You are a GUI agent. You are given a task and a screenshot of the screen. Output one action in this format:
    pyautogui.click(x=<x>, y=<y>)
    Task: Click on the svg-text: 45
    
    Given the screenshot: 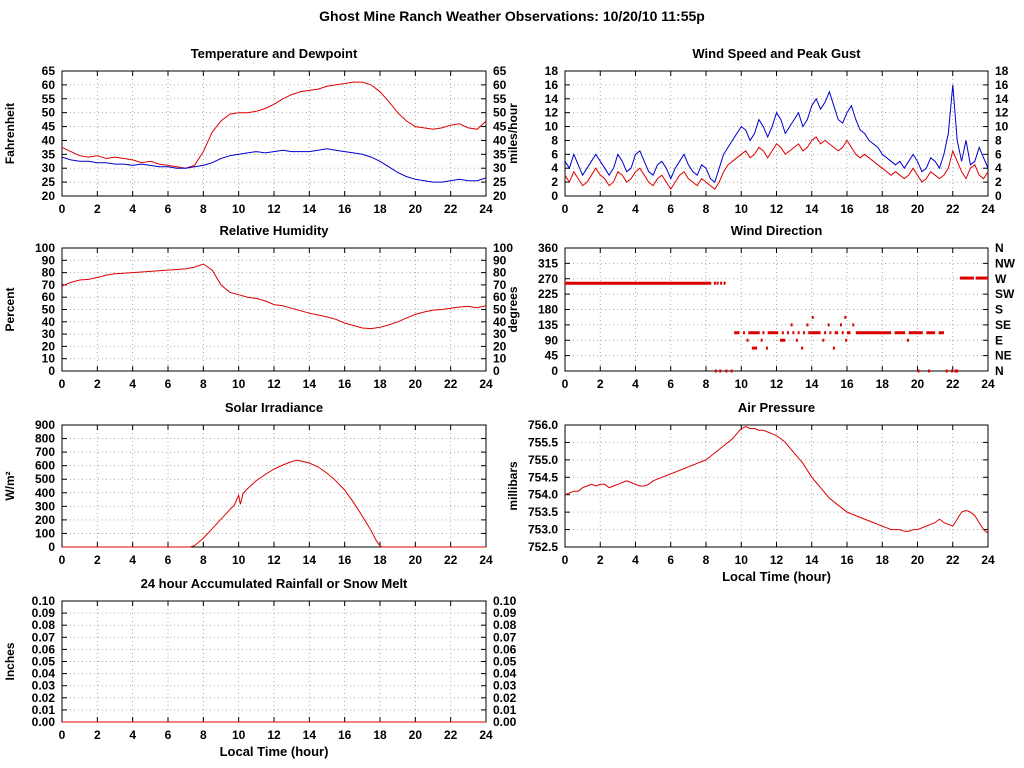 What is the action you would take?
    pyautogui.click(x=500, y=127)
    